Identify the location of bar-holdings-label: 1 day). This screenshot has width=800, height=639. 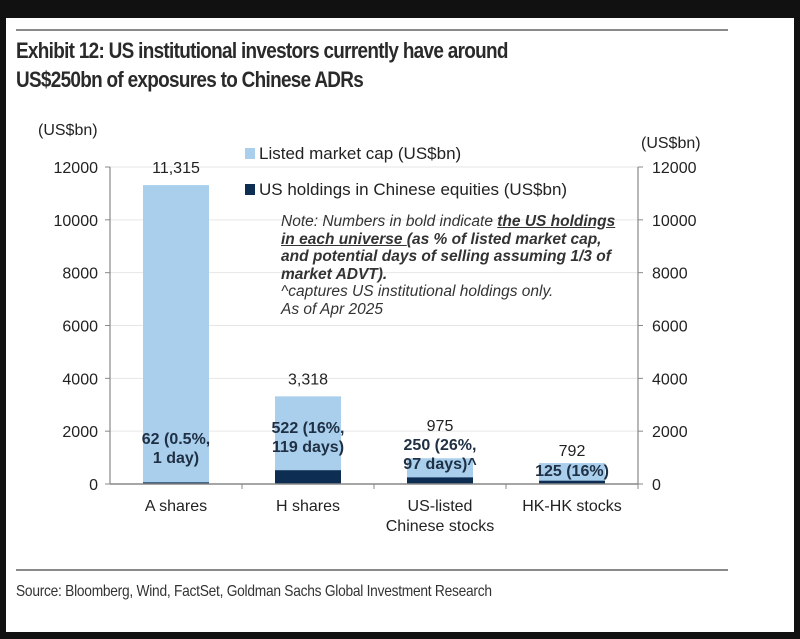
(176, 458).